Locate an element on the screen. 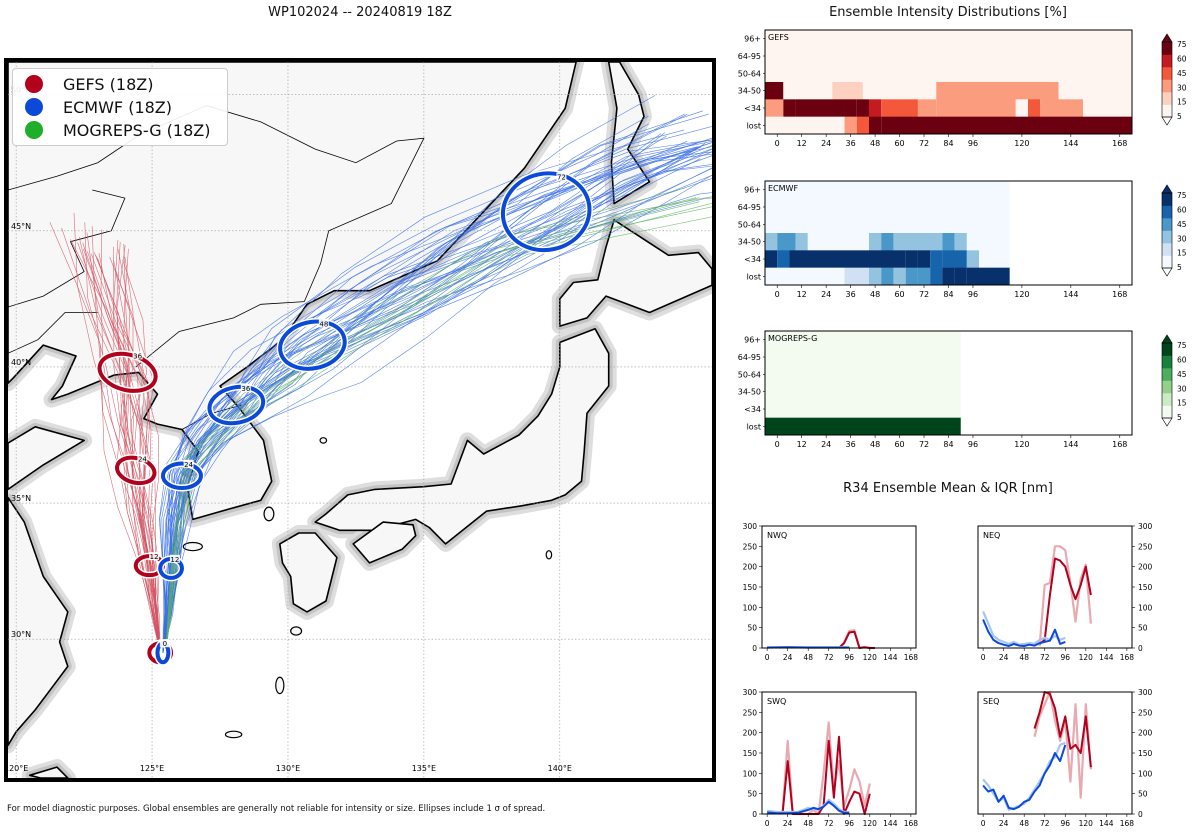 The height and width of the screenshot is (840, 1200). colorbar-tick-label: 75 is located at coordinates (1182, 195).